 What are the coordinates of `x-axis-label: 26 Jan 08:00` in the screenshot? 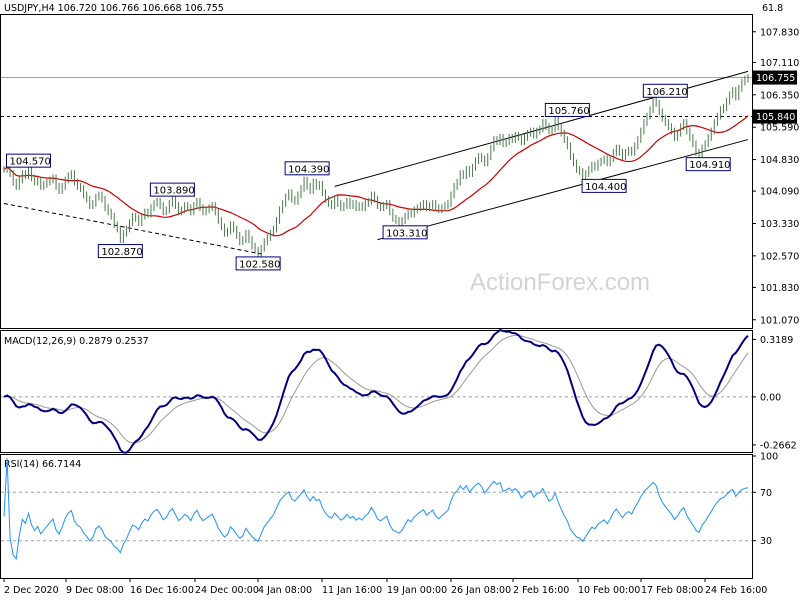 It's located at (481, 590).